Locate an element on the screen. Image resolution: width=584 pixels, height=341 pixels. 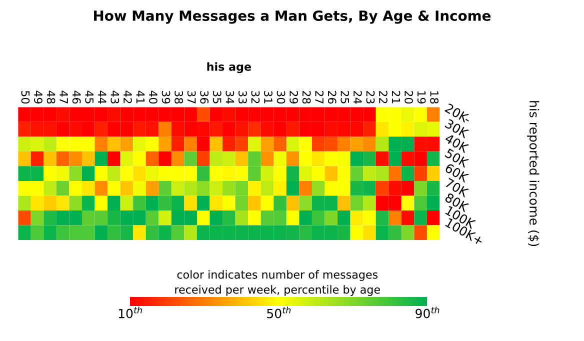
x-tick-label: 24 is located at coordinates (358, 97).